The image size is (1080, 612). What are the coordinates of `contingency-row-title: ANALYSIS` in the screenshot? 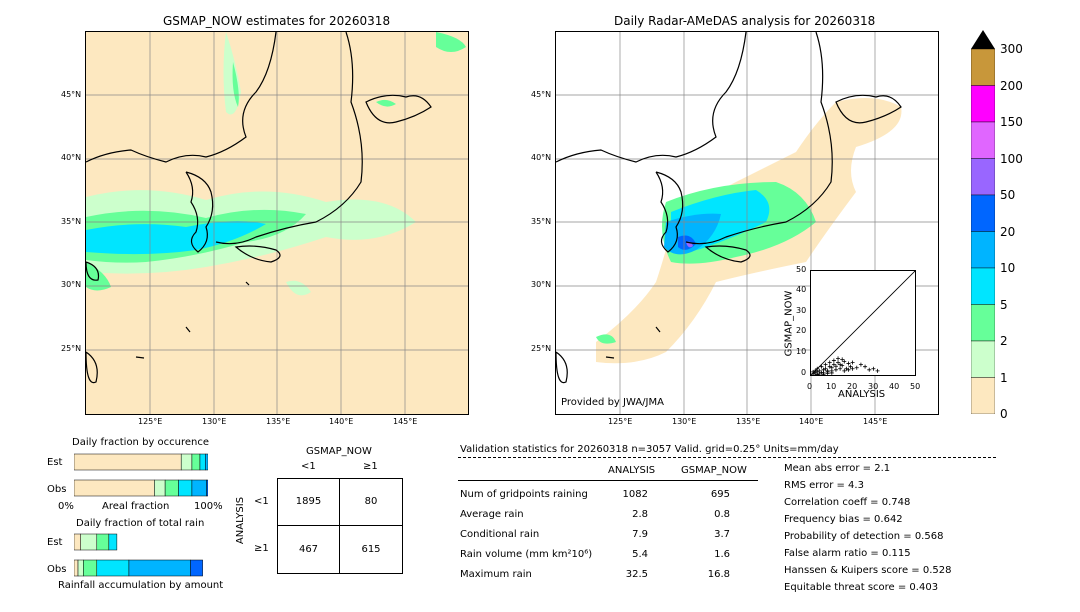 It's located at (241, 520).